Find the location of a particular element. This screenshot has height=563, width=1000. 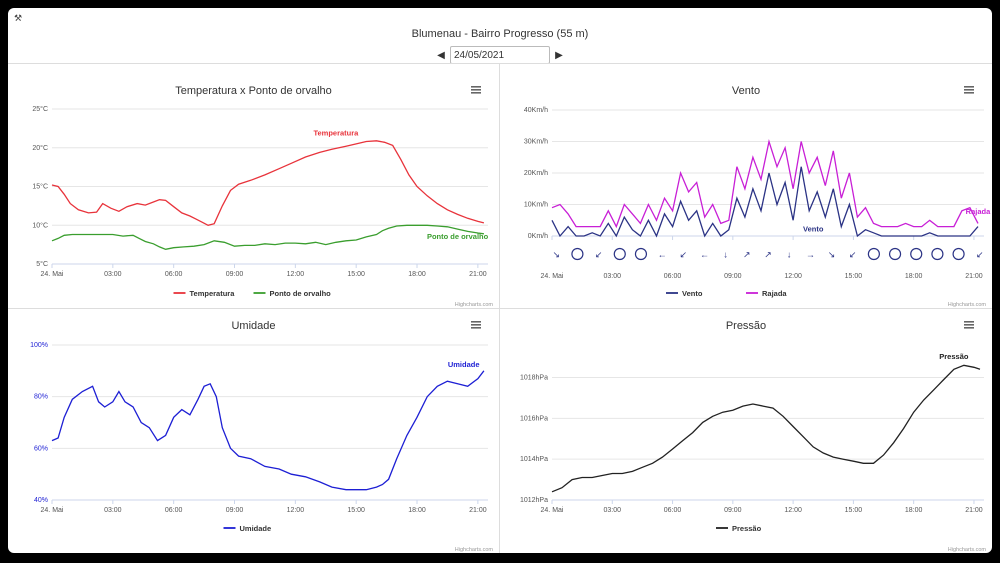

legend-item: Umidade is located at coordinates (247, 528).